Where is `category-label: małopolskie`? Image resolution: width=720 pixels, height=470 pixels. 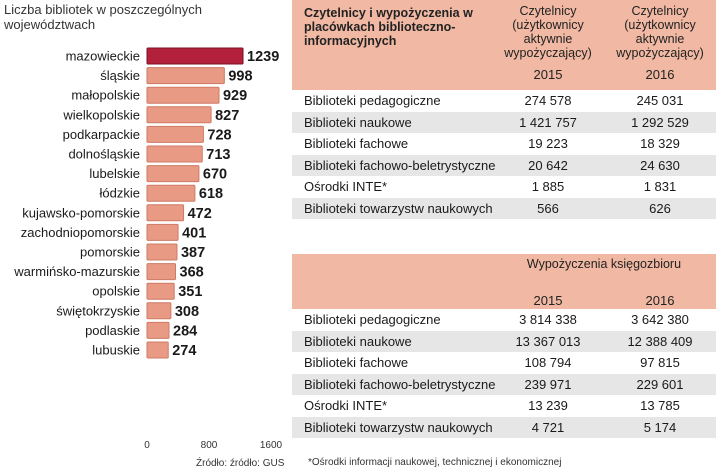
category-label: małopolskie is located at coordinates (105, 95).